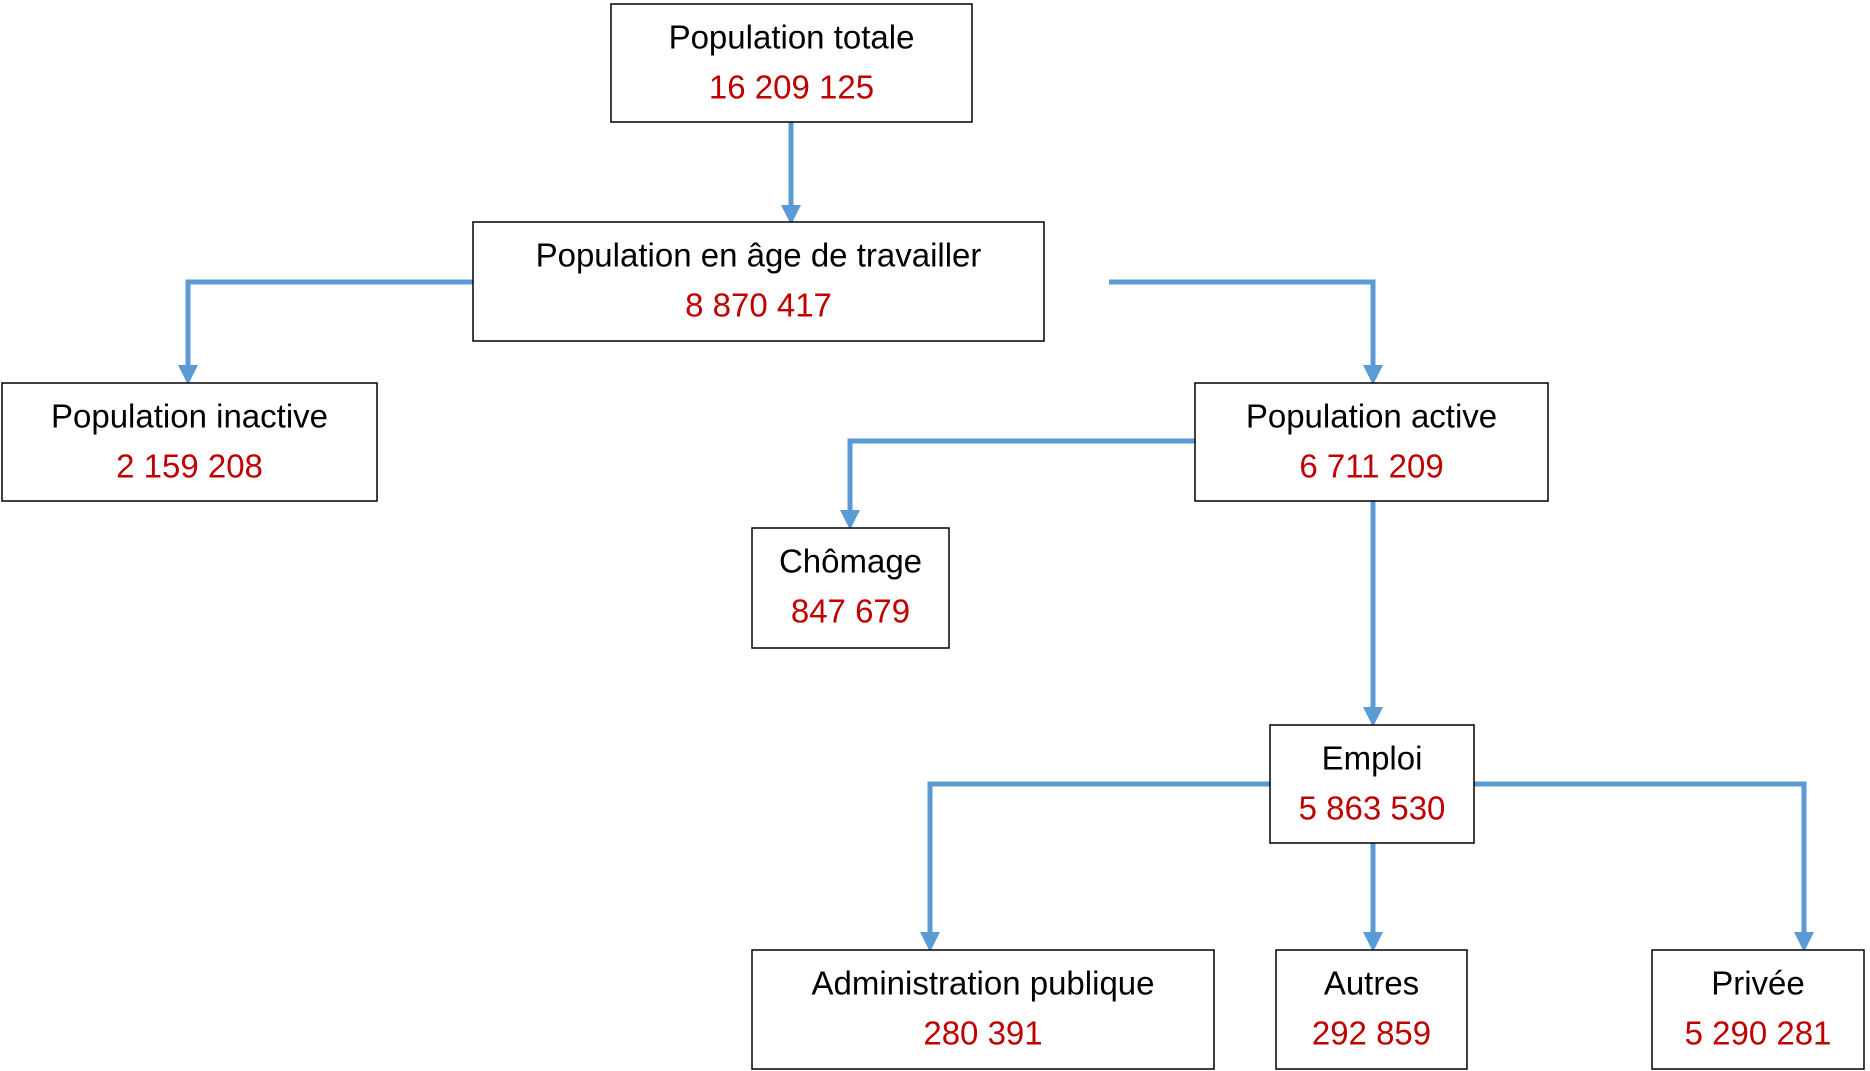 The height and width of the screenshot is (1071, 1870). What do you see at coordinates (1372, 758) in the screenshot?
I see `node-label: Emploi` at bounding box center [1372, 758].